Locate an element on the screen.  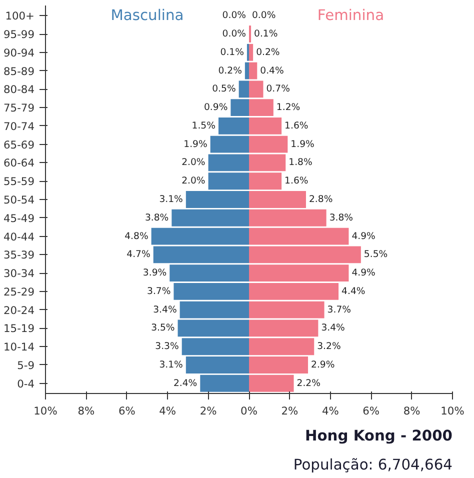
data-label: 1.2% is located at coordinates (288, 108).